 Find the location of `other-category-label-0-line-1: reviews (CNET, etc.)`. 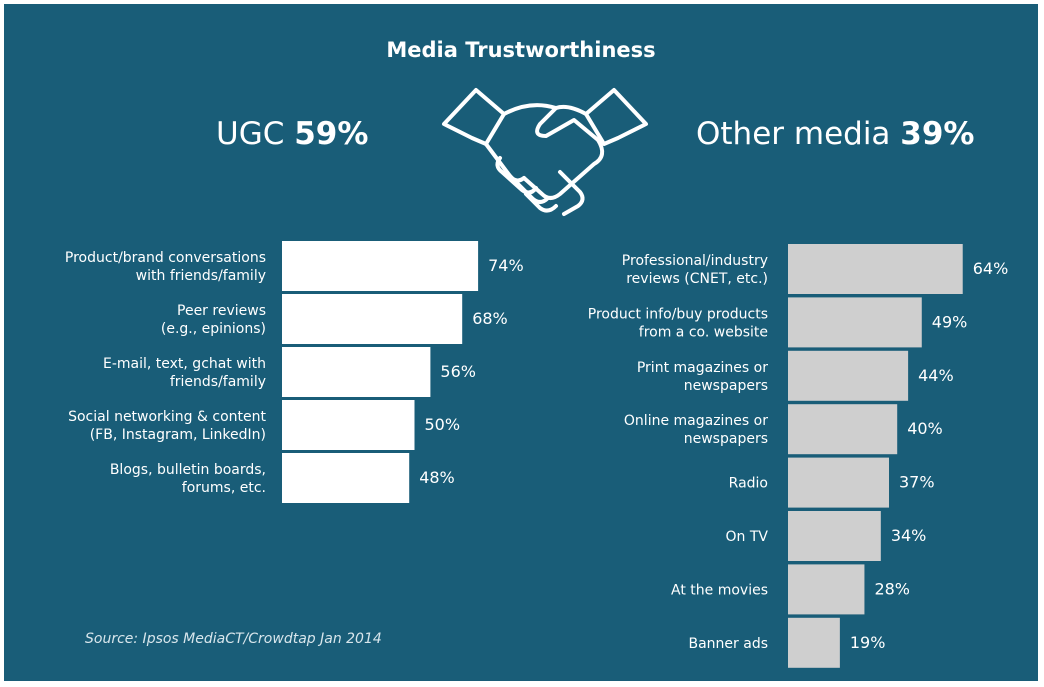

other-category-label-0-line-1: reviews (CNET, etc.) is located at coordinates (697, 279).